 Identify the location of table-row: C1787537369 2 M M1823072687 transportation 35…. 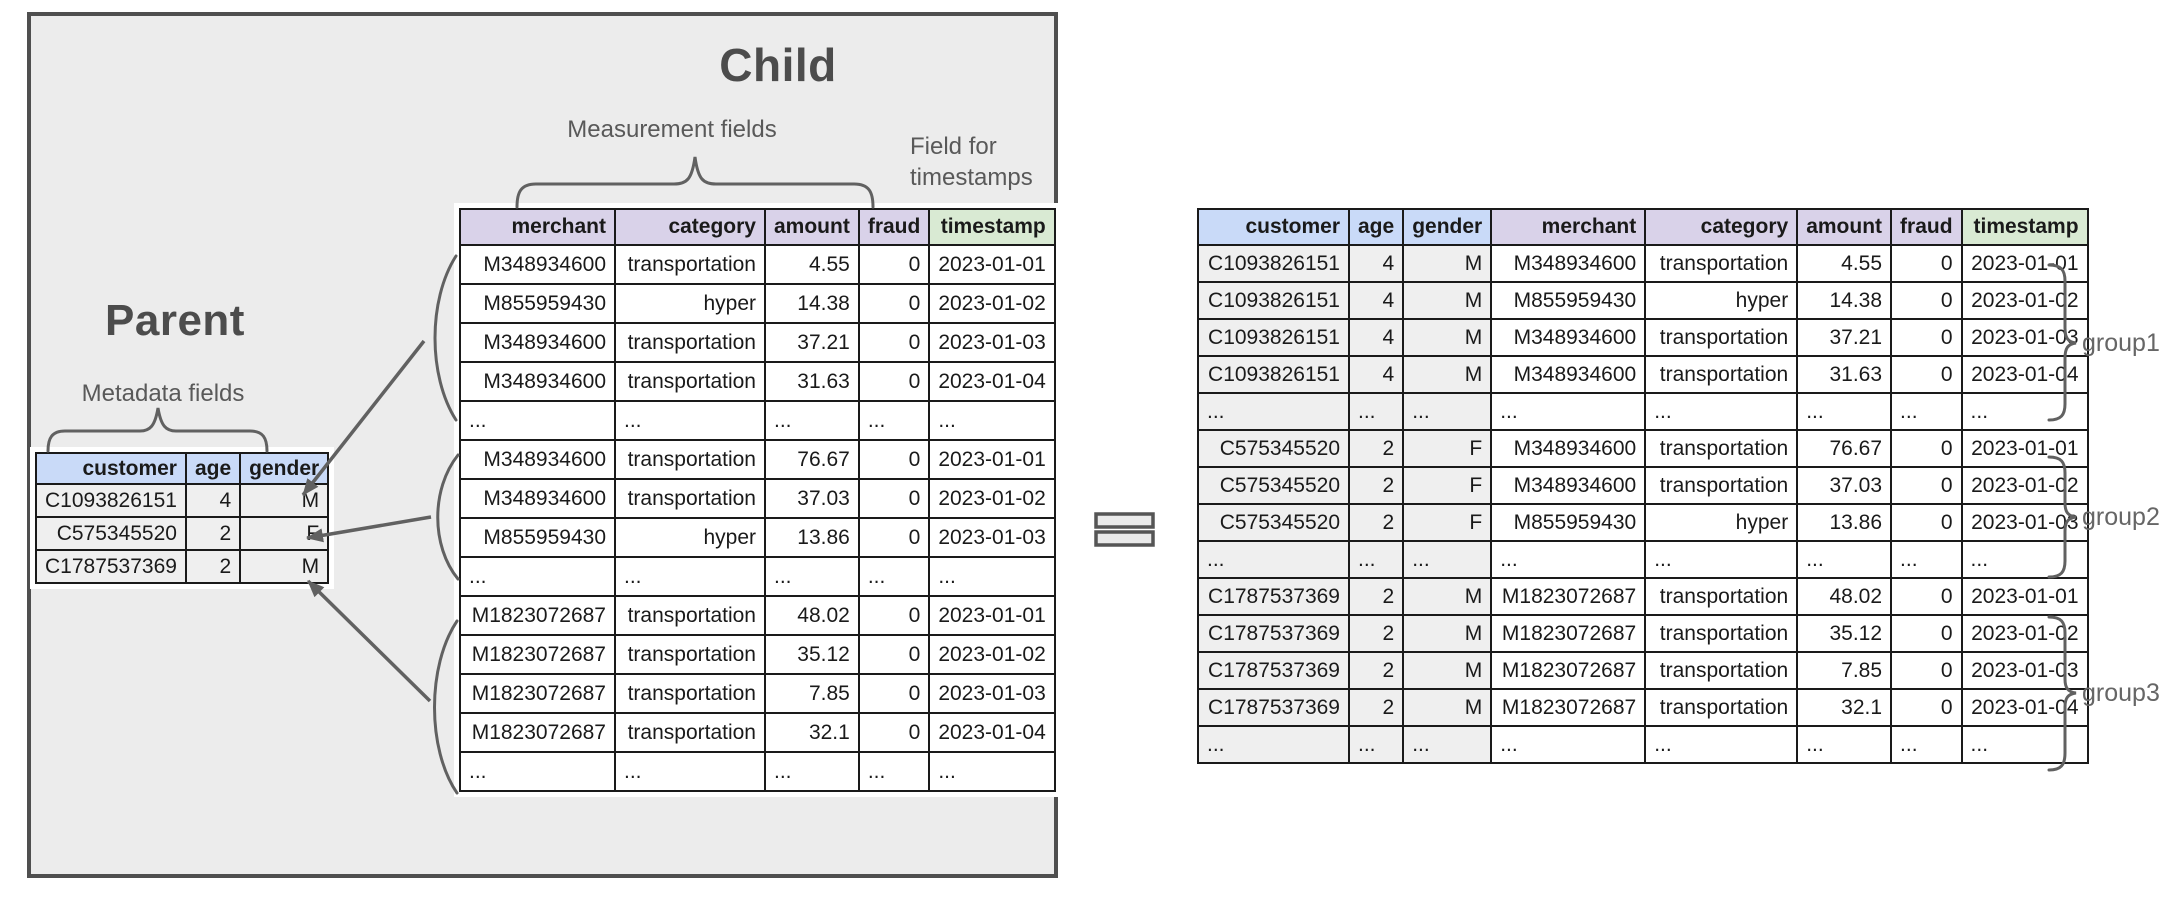
(1643, 633).